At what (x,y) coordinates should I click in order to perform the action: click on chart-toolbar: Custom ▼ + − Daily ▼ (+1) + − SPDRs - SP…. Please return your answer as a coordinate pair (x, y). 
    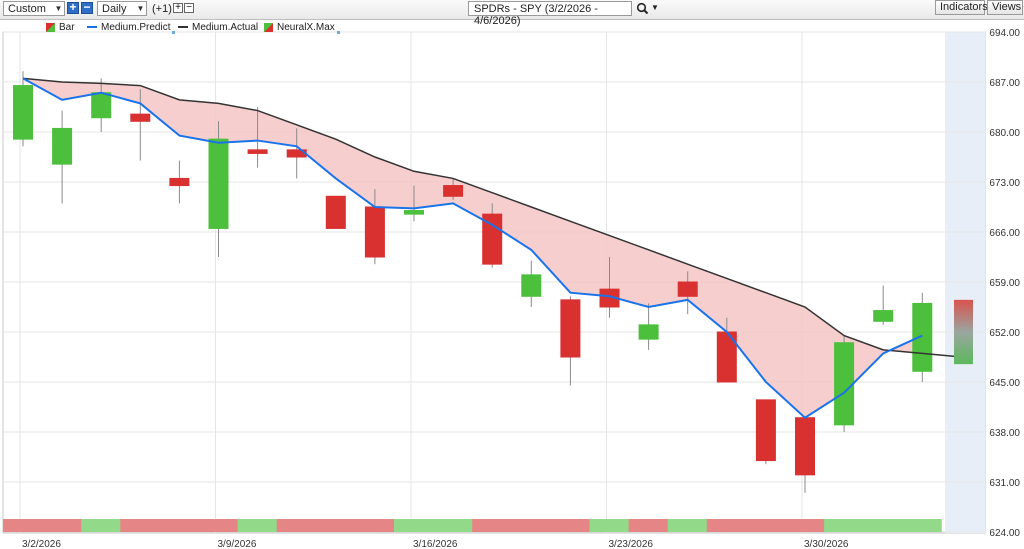
    Looking at the image, I should click on (512, 13).